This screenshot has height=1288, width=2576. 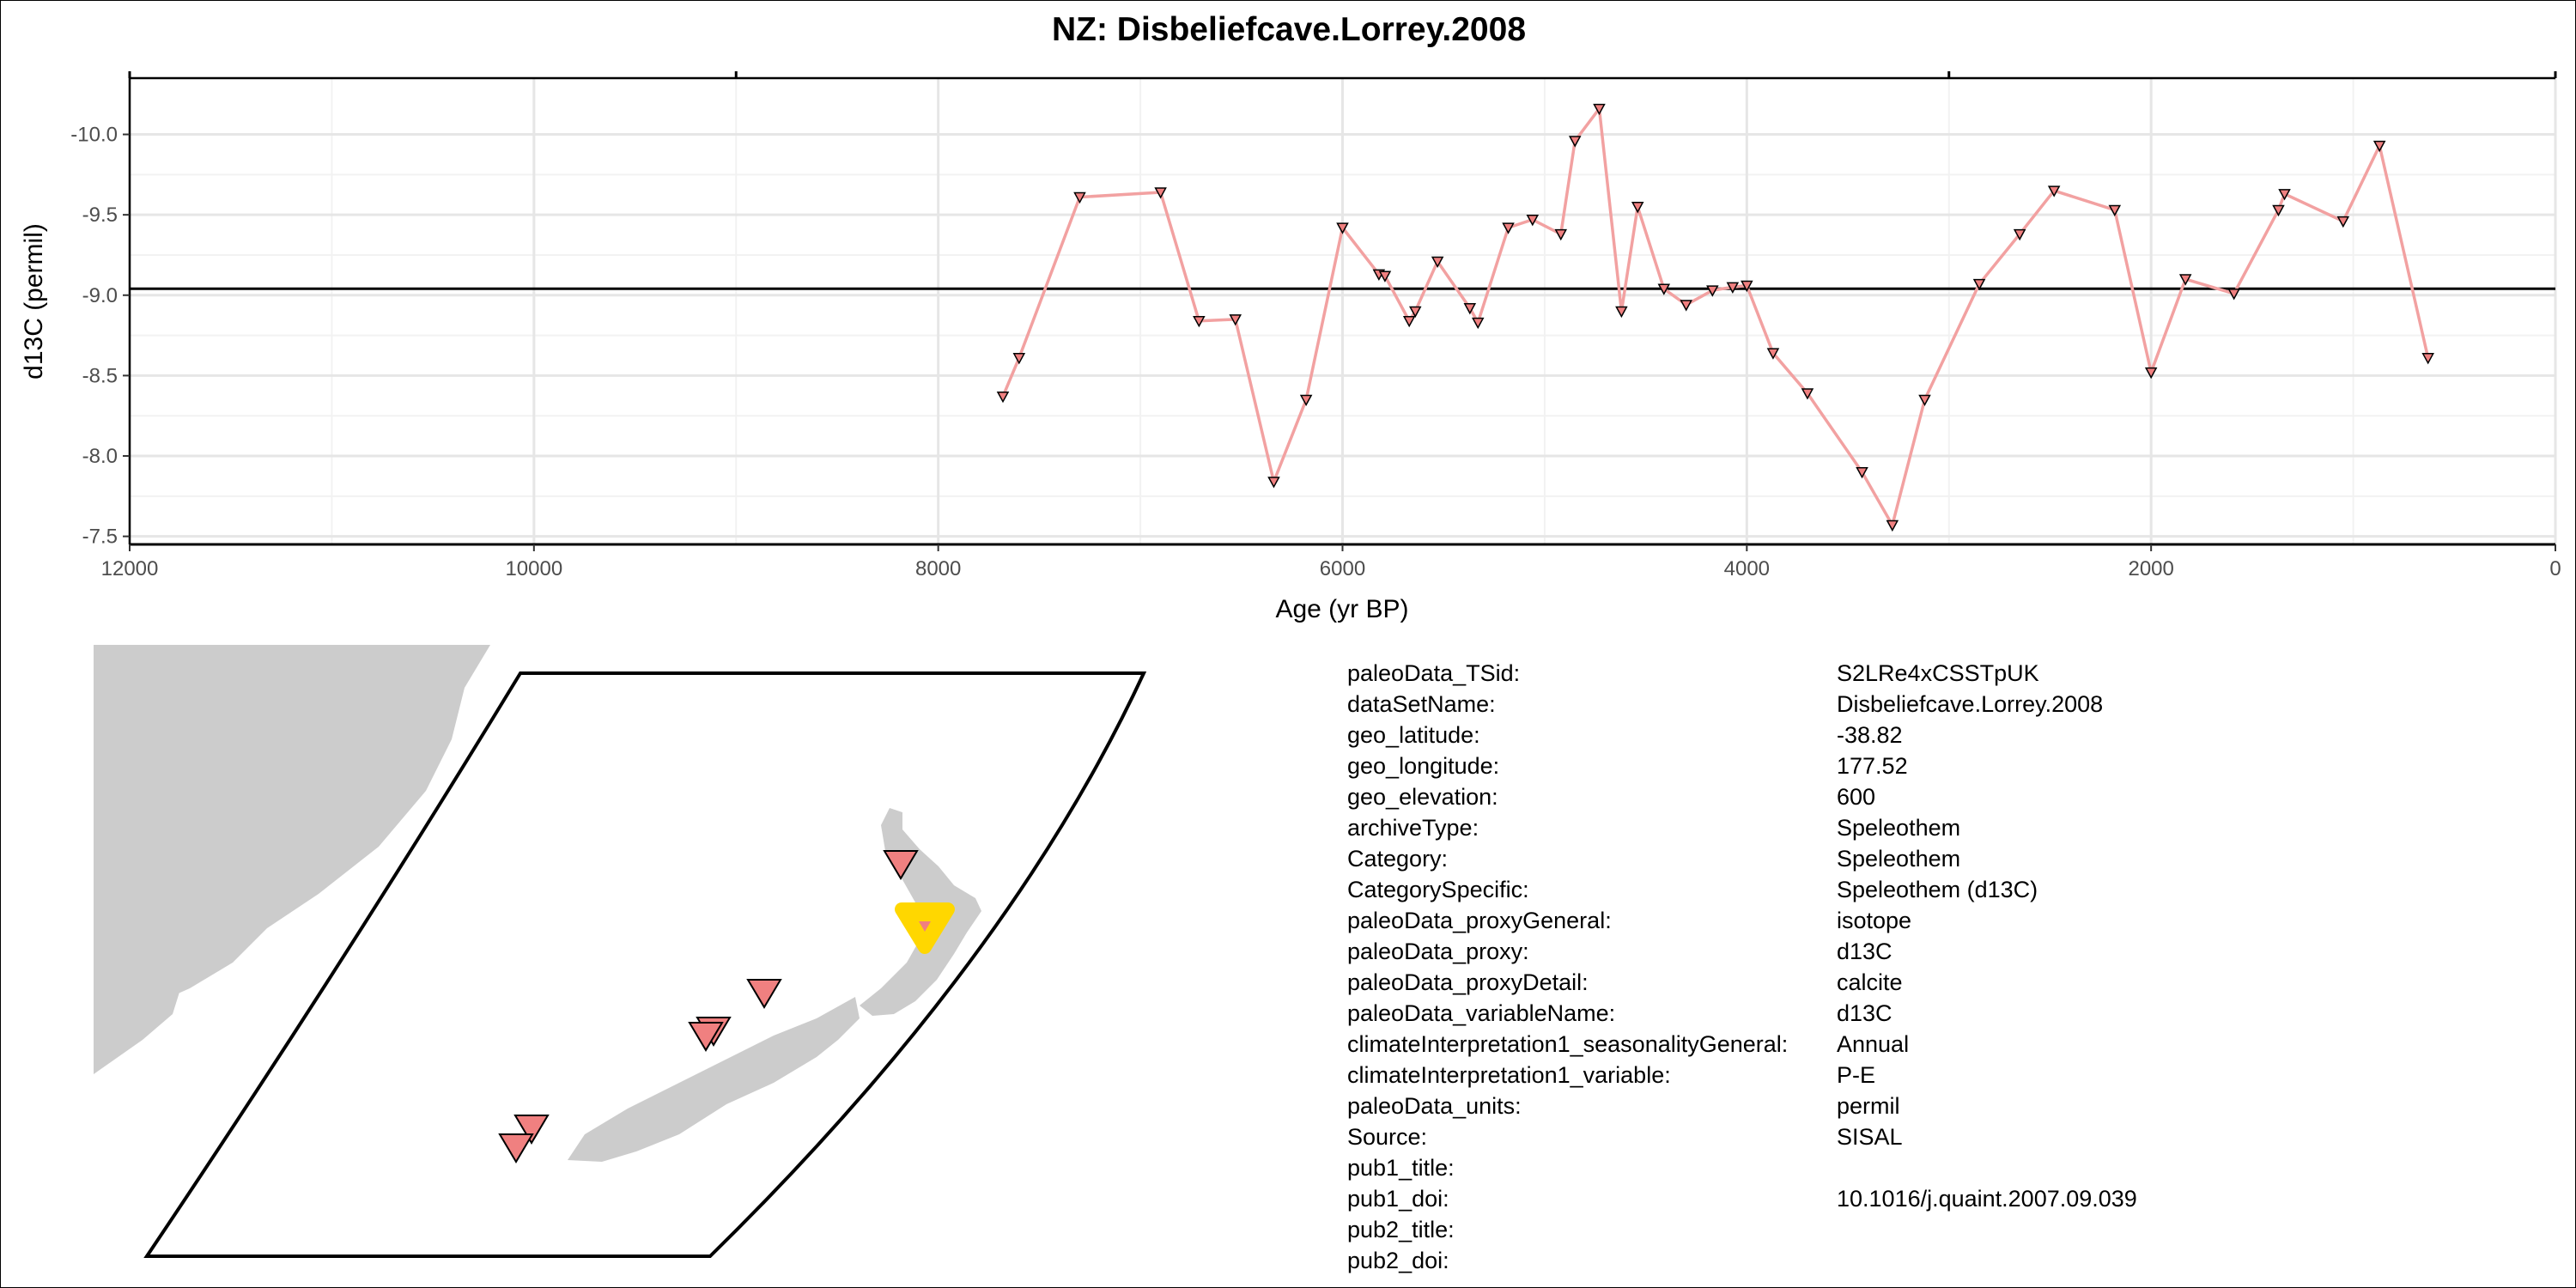 What do you see at coordinates (1481, 1013) in the screenshot?
I see `metadata-key: paleoData_variableName:` at bounding box center [1481, 1013].